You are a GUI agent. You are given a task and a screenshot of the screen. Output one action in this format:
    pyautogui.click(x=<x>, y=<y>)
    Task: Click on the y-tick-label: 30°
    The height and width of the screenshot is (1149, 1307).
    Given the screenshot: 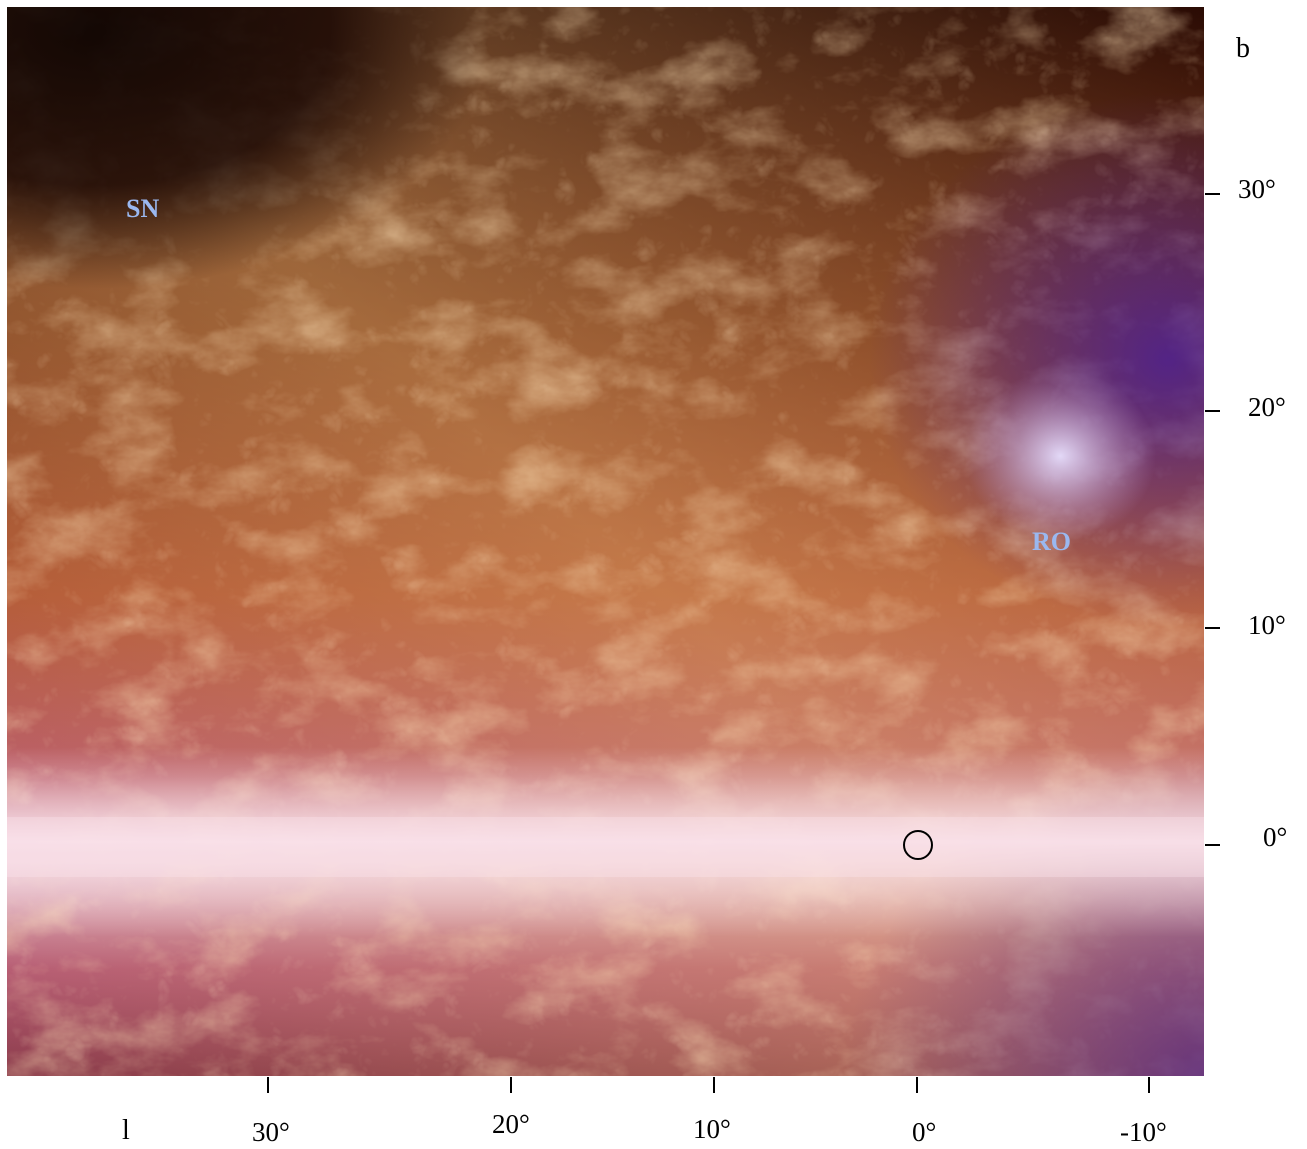 What is the action you would take?
    pyautogui.click(x=1257, y=189)
    